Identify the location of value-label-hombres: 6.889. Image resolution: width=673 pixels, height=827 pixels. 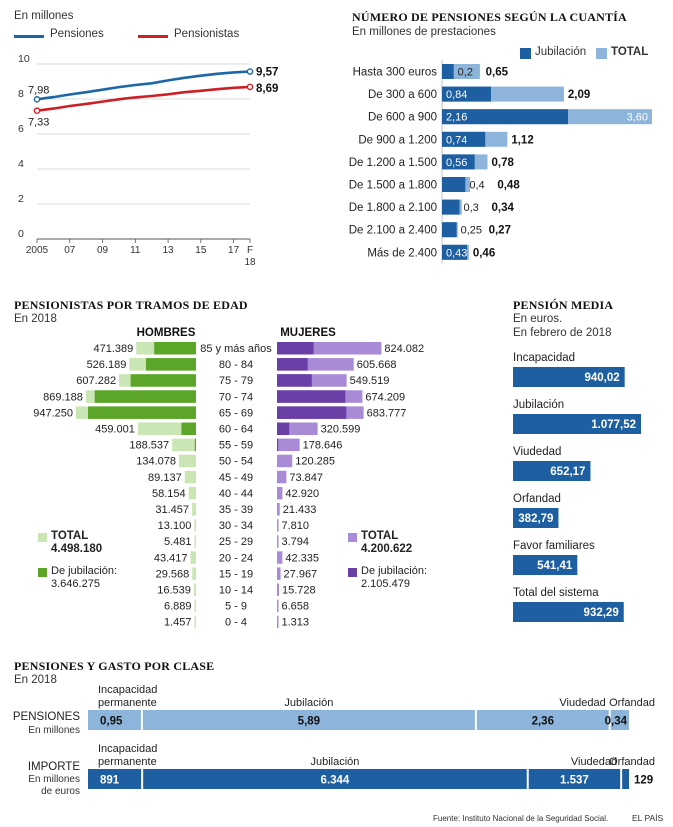
(178, 607).